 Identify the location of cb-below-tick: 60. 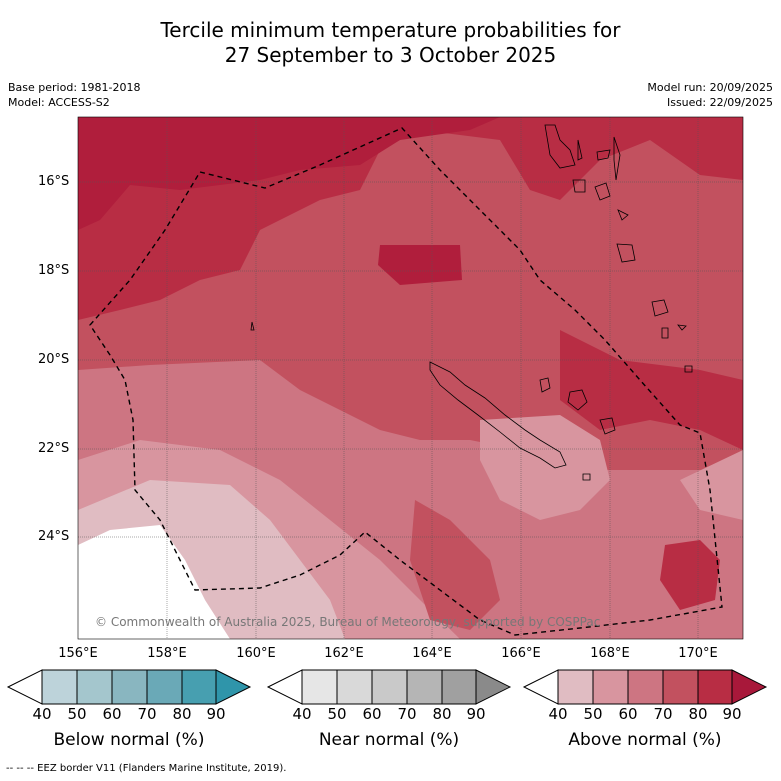
(112, 714).